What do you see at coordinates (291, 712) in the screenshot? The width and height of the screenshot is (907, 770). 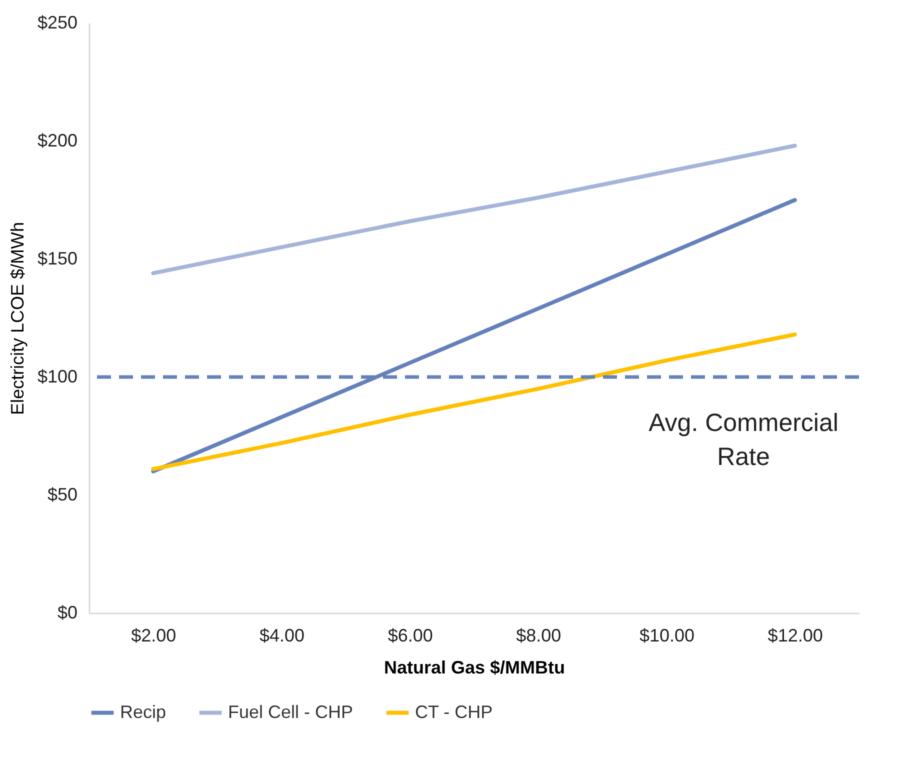 I see `legend-label: Fuel Cell - CHP` at bounding box center [291, 712].